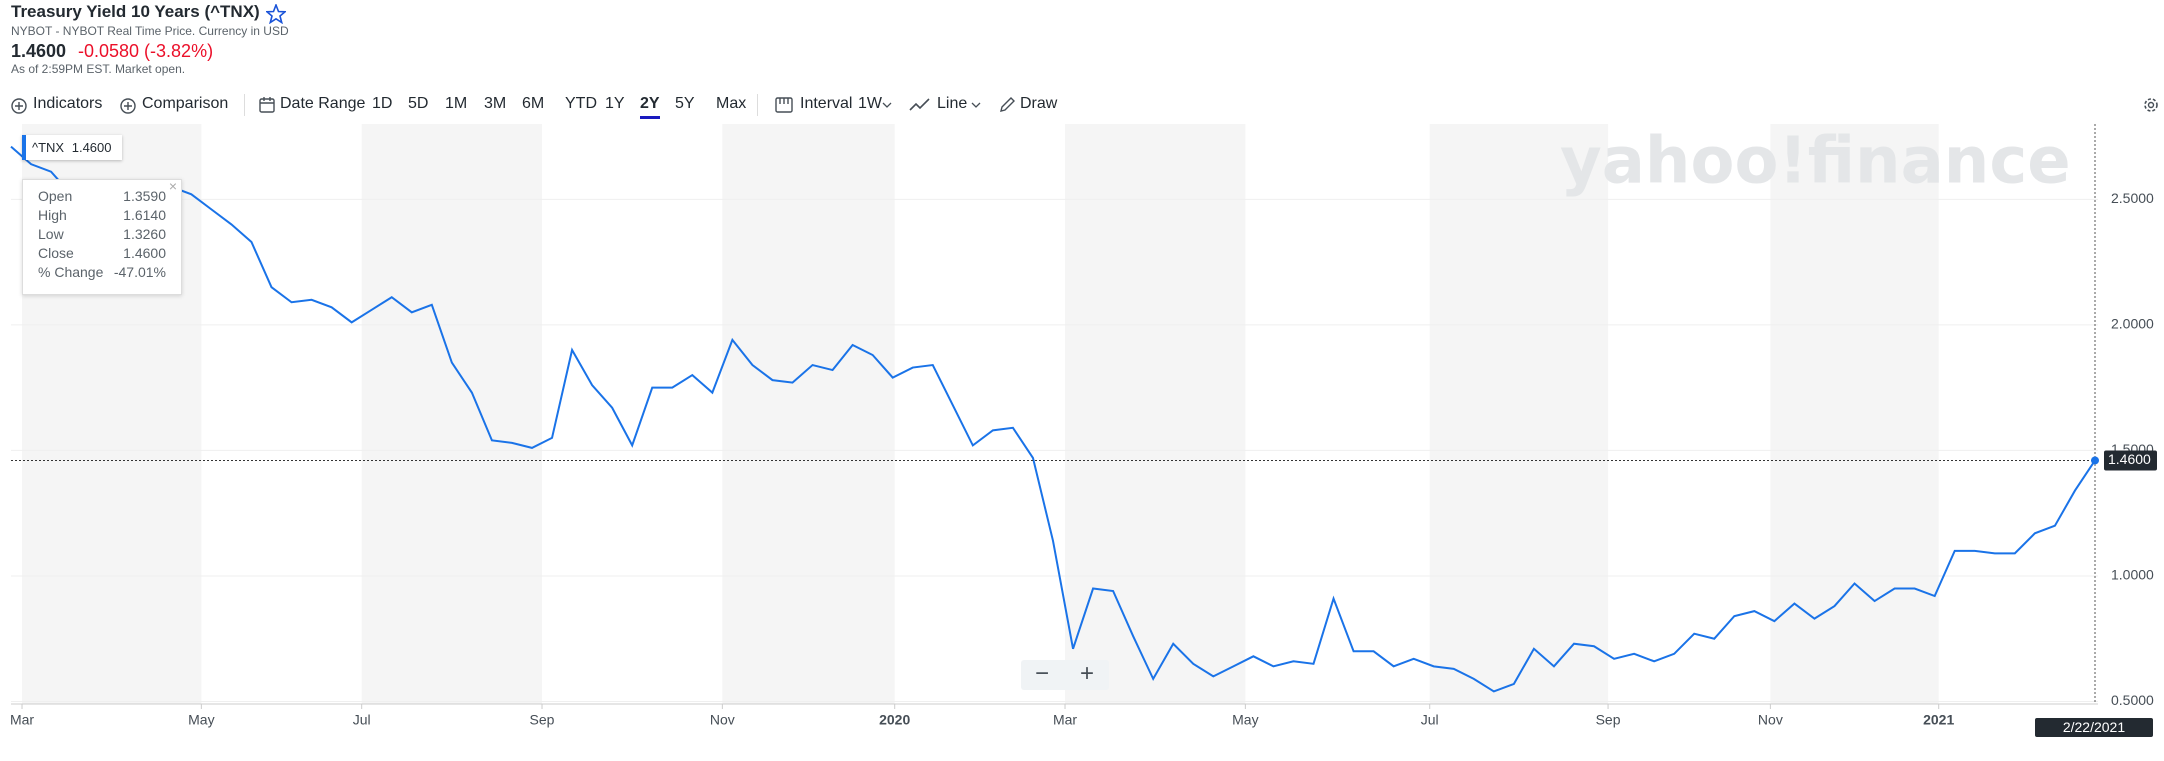  I want to click on watchlist-star, so click(276, 14).